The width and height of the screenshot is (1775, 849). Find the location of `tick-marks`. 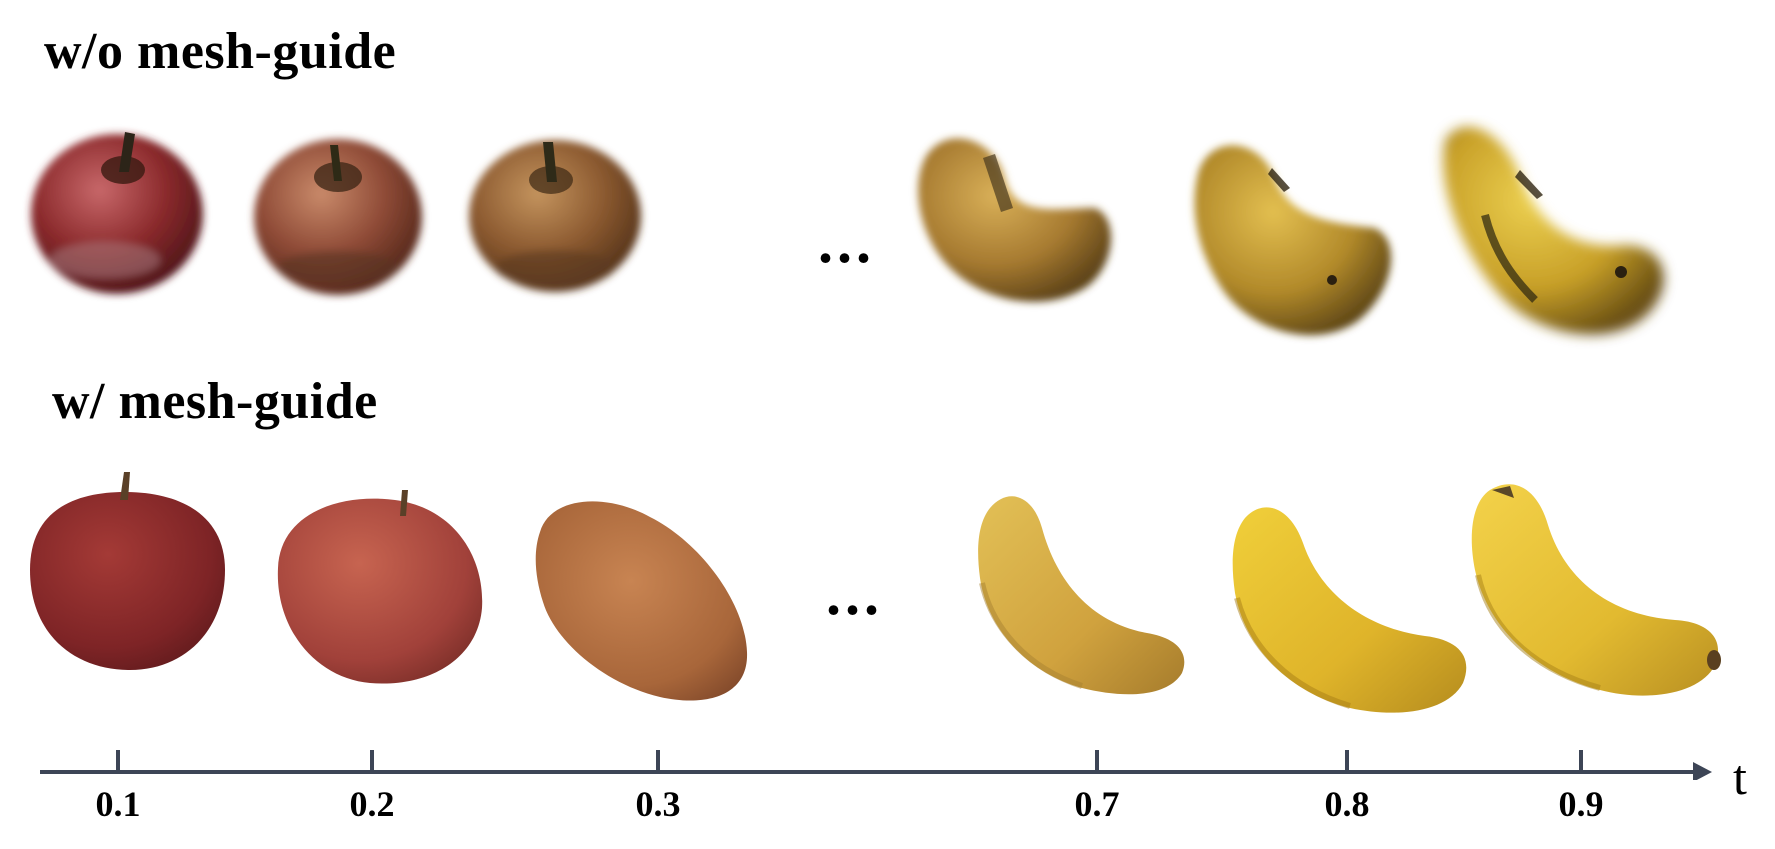

tick-marks is located at coordinates (849, 761).